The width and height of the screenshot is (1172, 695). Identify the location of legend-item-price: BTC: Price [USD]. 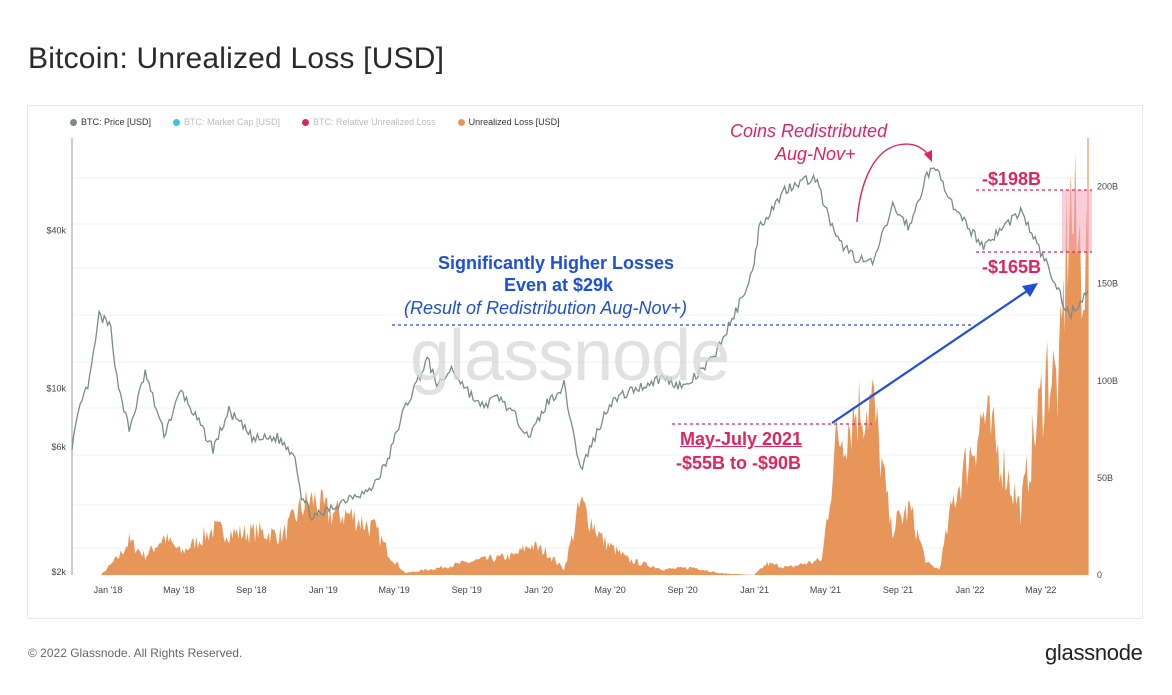
(110, 122).